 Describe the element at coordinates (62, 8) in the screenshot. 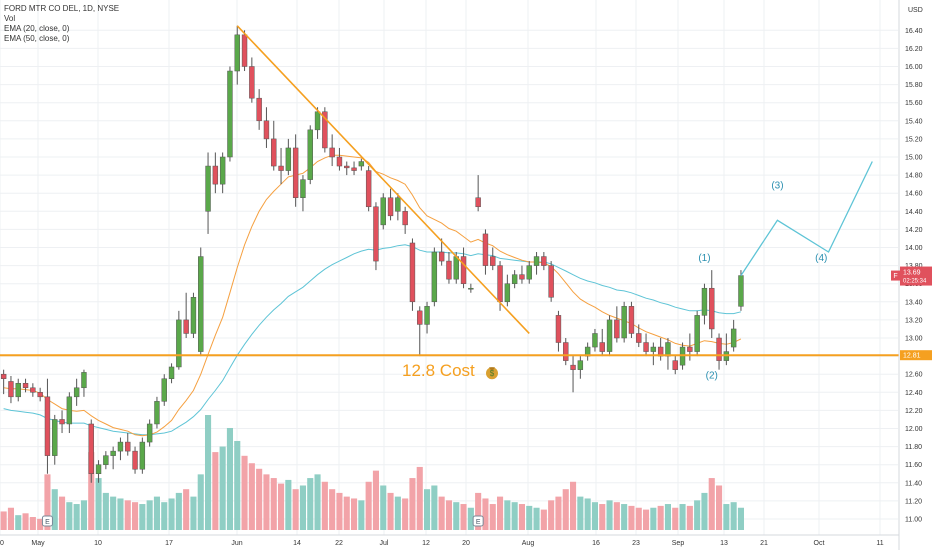

I see `symbol-title: FORD MTR CO DEL, 1D, NYSE` at that location.